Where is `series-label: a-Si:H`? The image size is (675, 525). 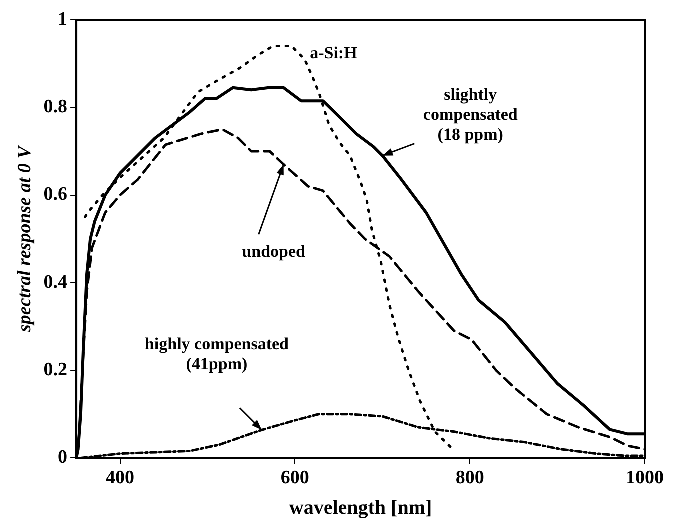
series-label: a-Si:H is located at coordinates (334, 53).